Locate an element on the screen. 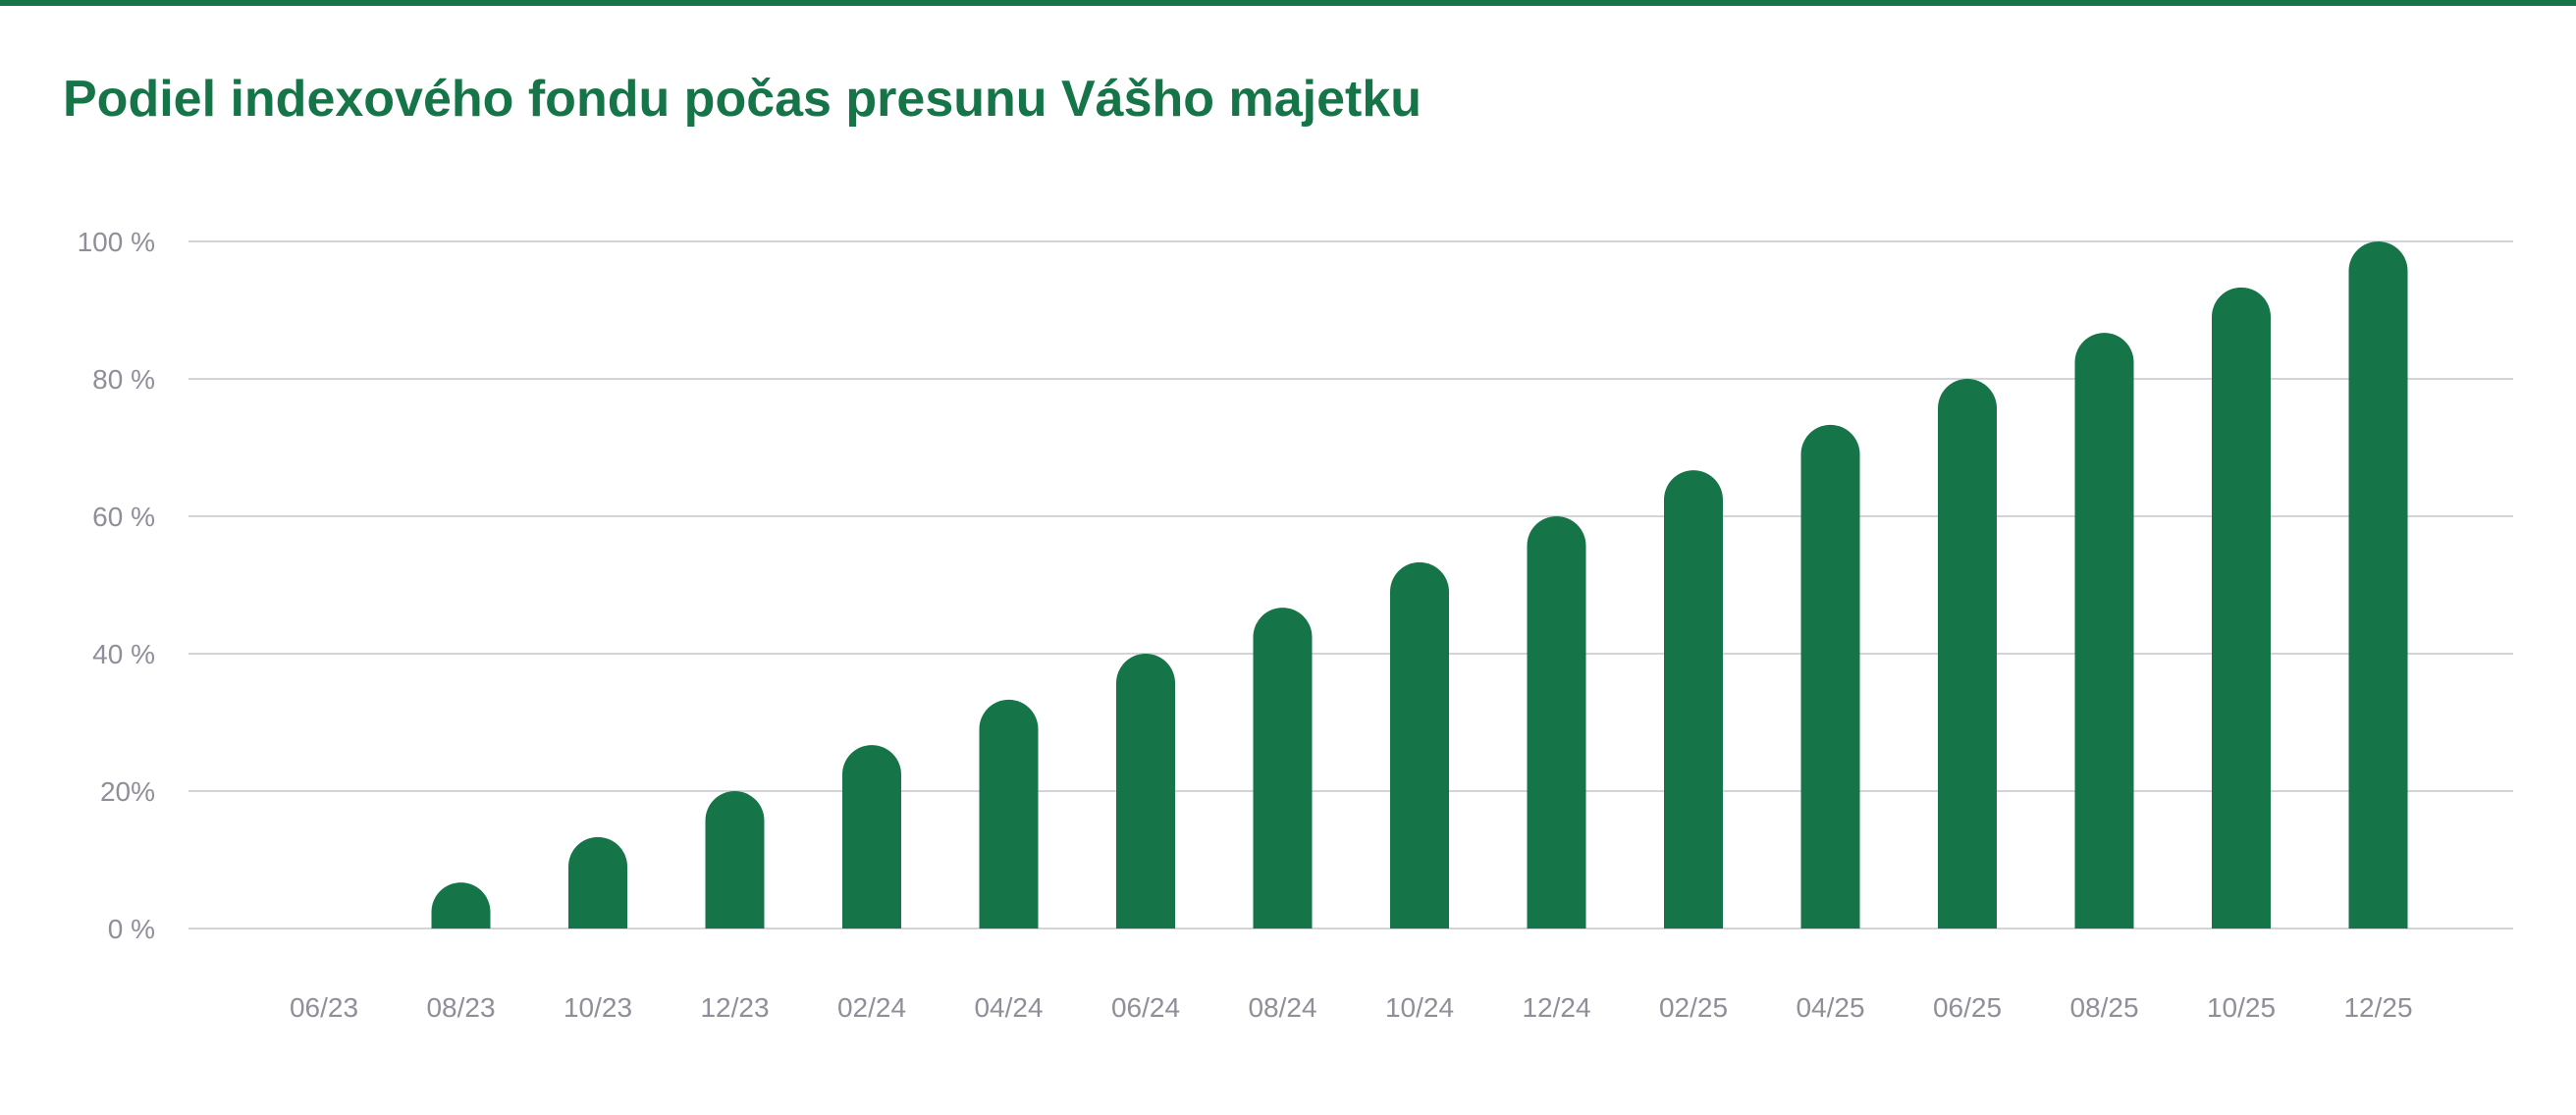 This screenshot has width=2576, height=1115. x-tick-label: 12/23 is located at coordinates (734, 1007).